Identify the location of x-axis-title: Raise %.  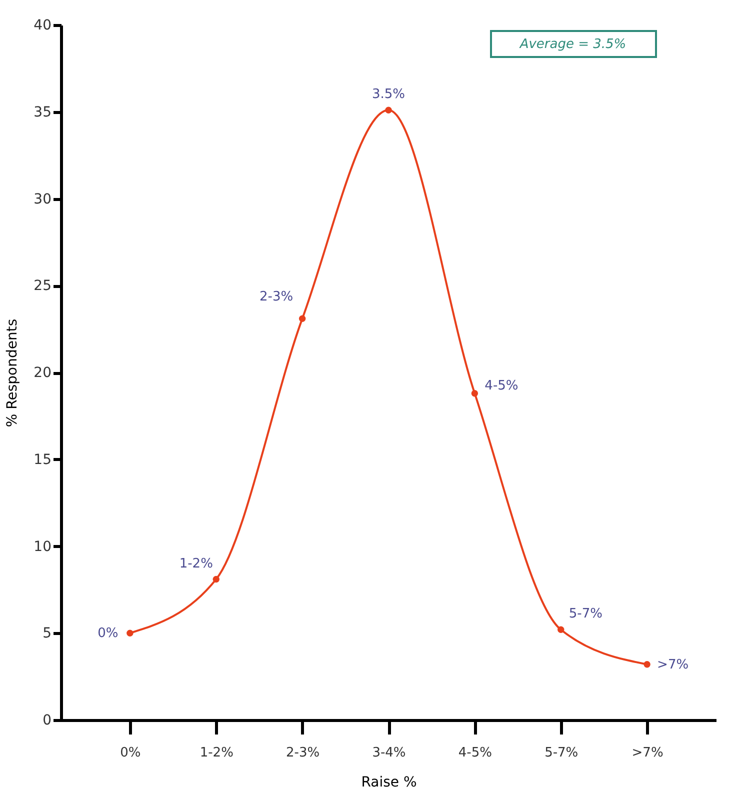
(389, 782).